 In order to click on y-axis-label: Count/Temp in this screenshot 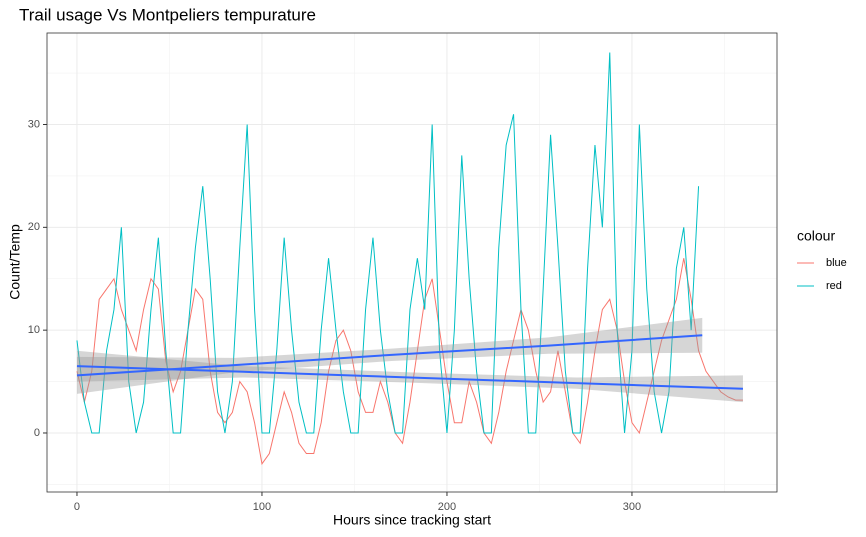, I will do `click(15, 262)`.